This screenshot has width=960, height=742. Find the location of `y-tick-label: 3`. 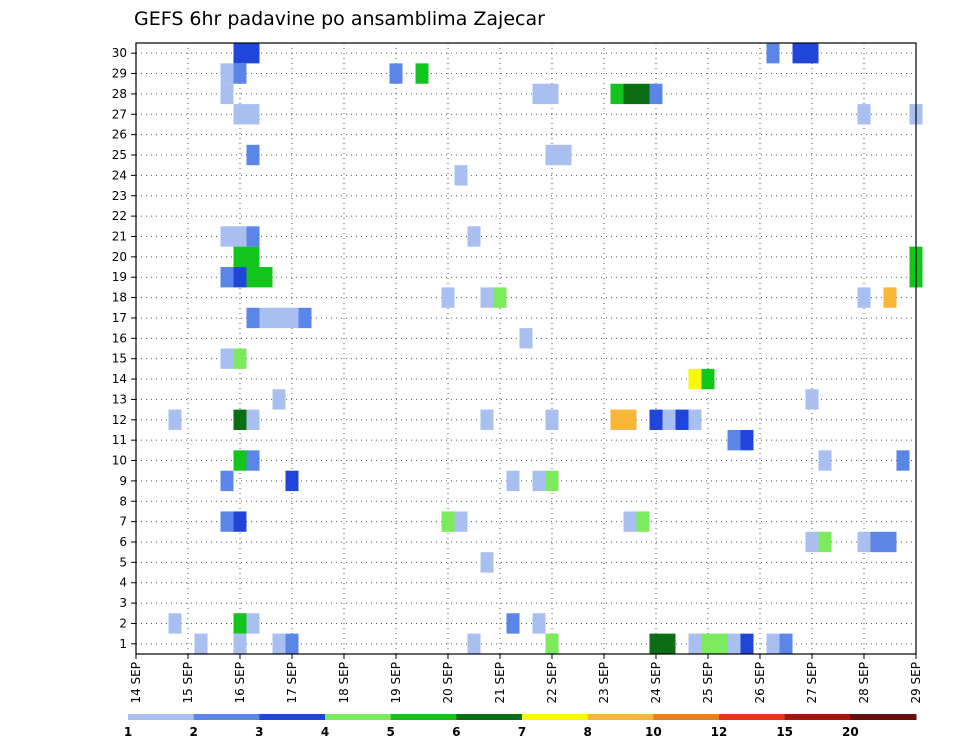

y-tick-label: 3 is located at coordinates (123, 603).